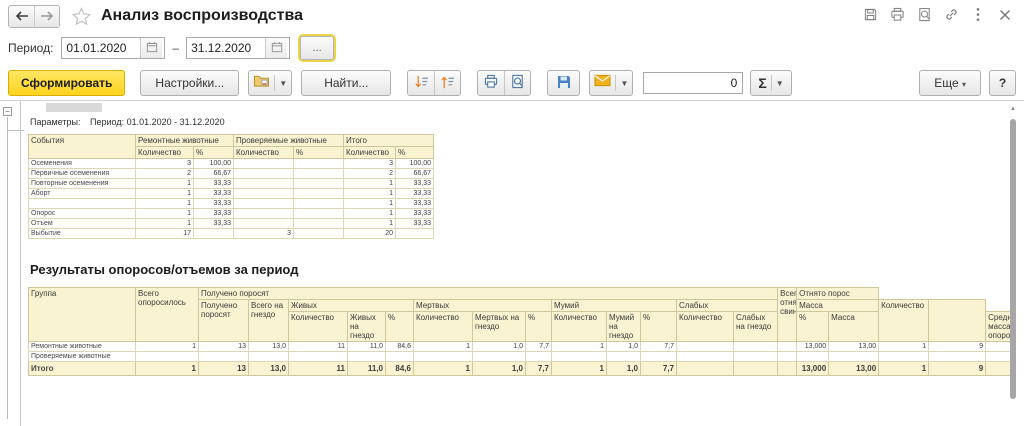 The height and width of the screenshot is (426, 1024). What do you see at coordinates (101, 48) in the screenshot?
I see `period-from-input` at bounding box center [101, 48].